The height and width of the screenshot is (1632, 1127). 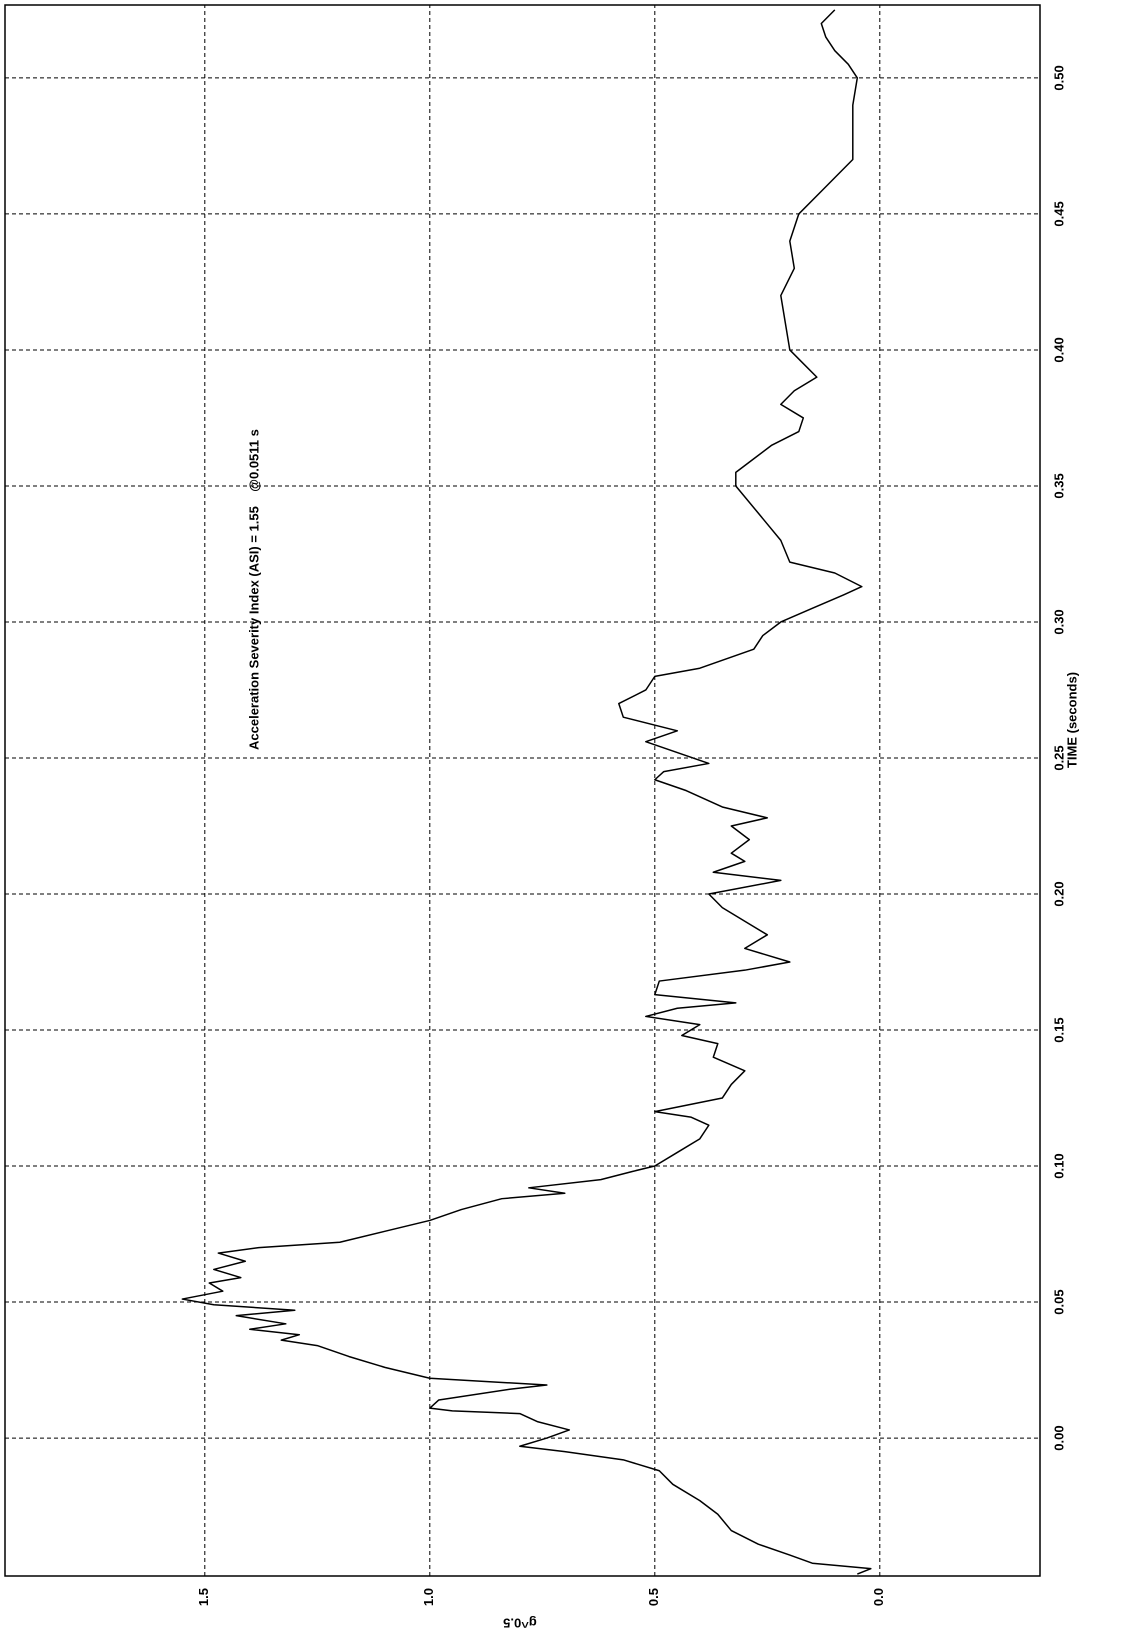 I want to click on x-tick-label: 0.40, so click(x=1058, y=349).